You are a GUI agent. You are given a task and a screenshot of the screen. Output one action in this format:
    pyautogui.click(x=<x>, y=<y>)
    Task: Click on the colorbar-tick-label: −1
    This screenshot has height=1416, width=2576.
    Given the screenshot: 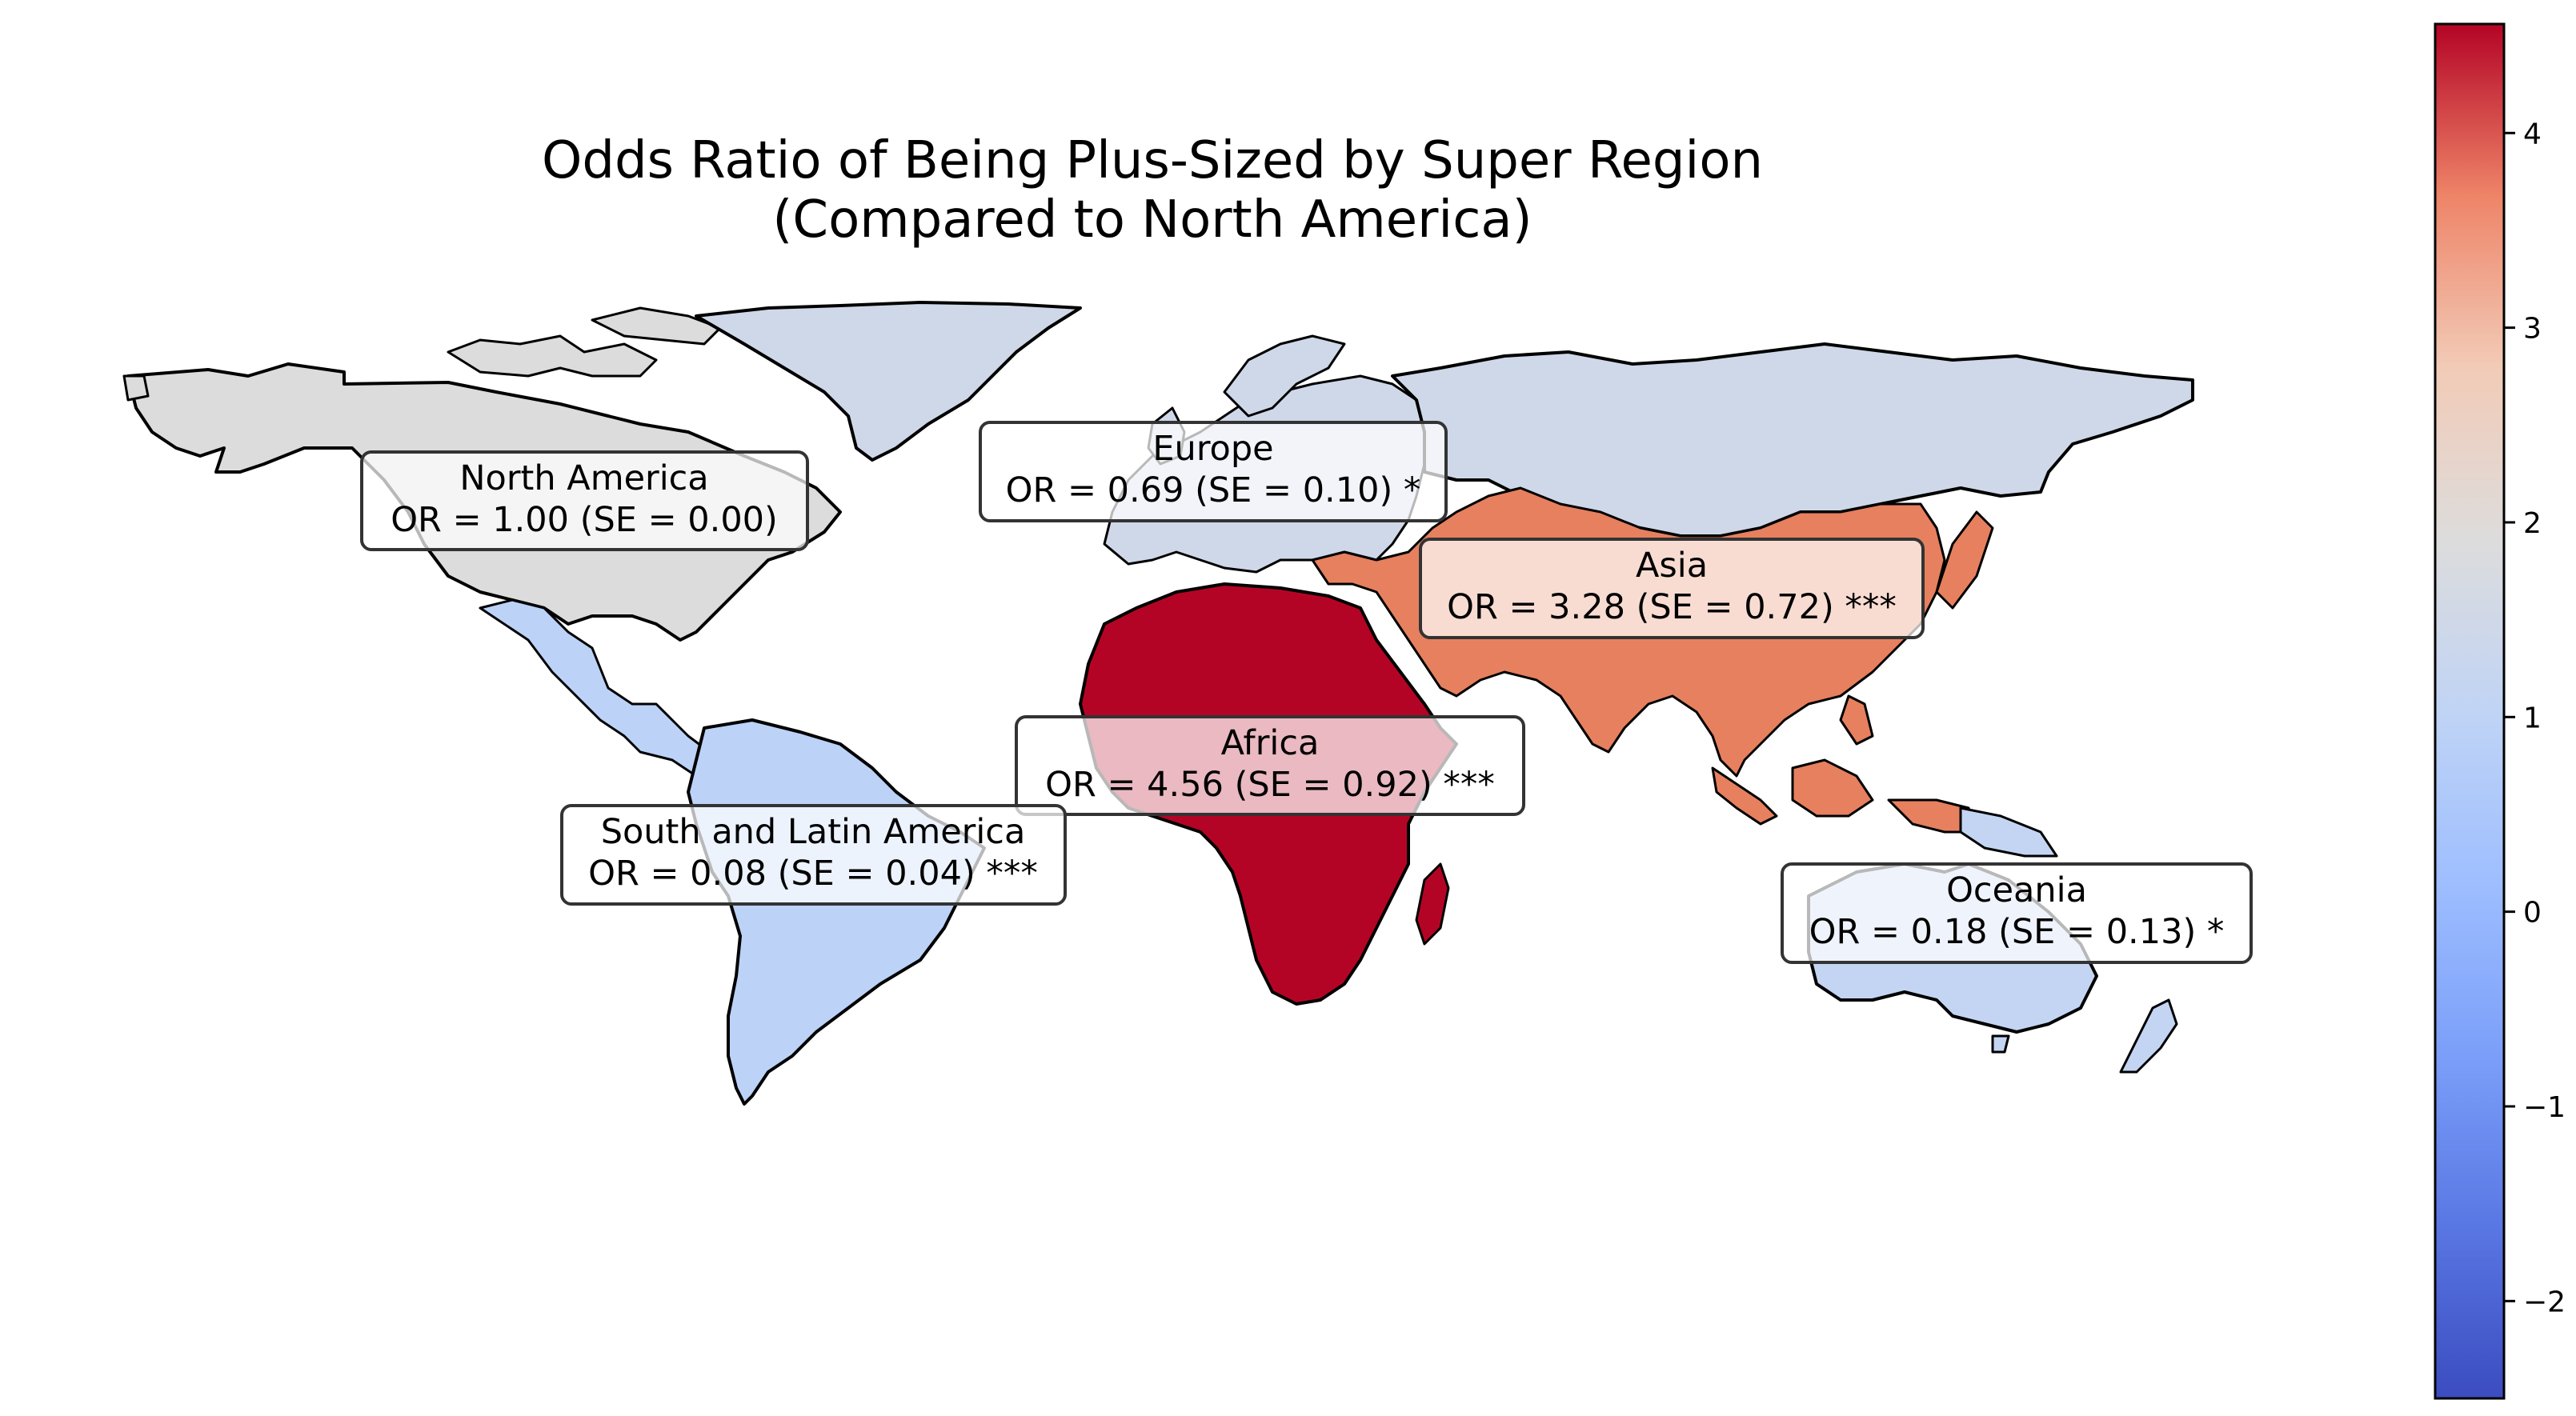 What is the action you would take?
    pyautogui.click(x=2544, y=1107)
    